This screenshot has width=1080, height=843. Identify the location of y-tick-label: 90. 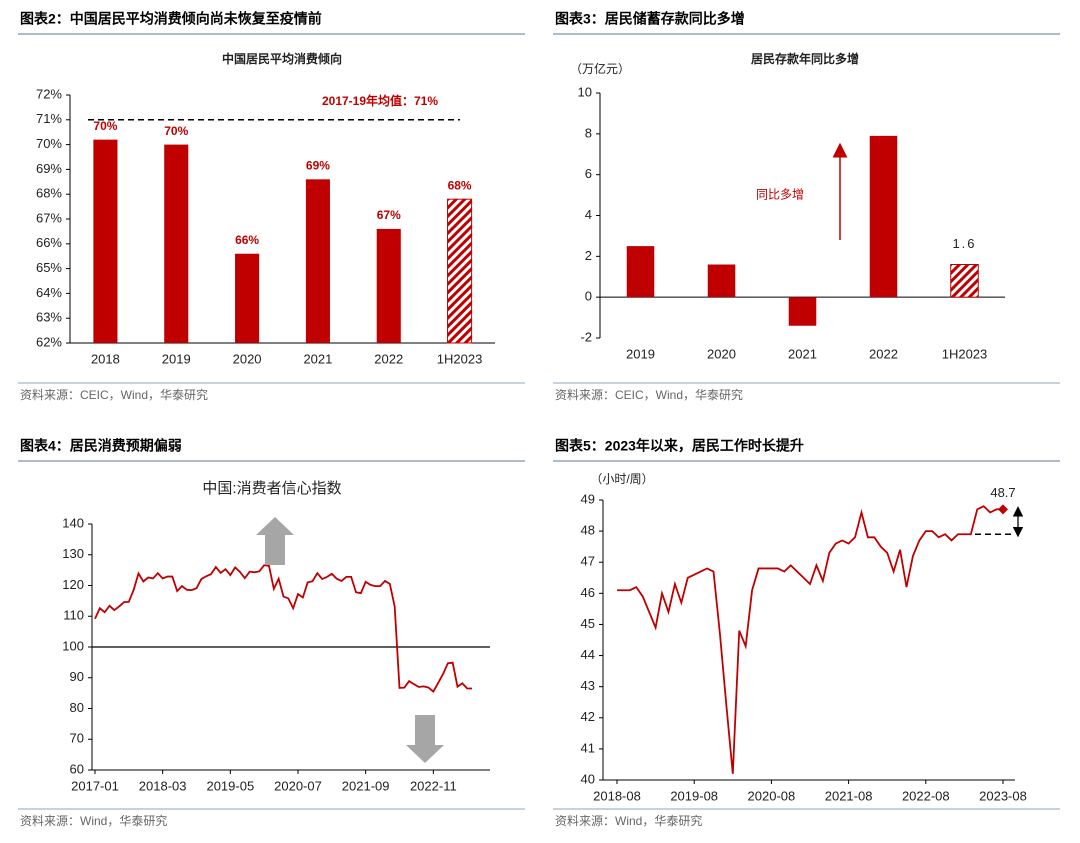
(77, 676).